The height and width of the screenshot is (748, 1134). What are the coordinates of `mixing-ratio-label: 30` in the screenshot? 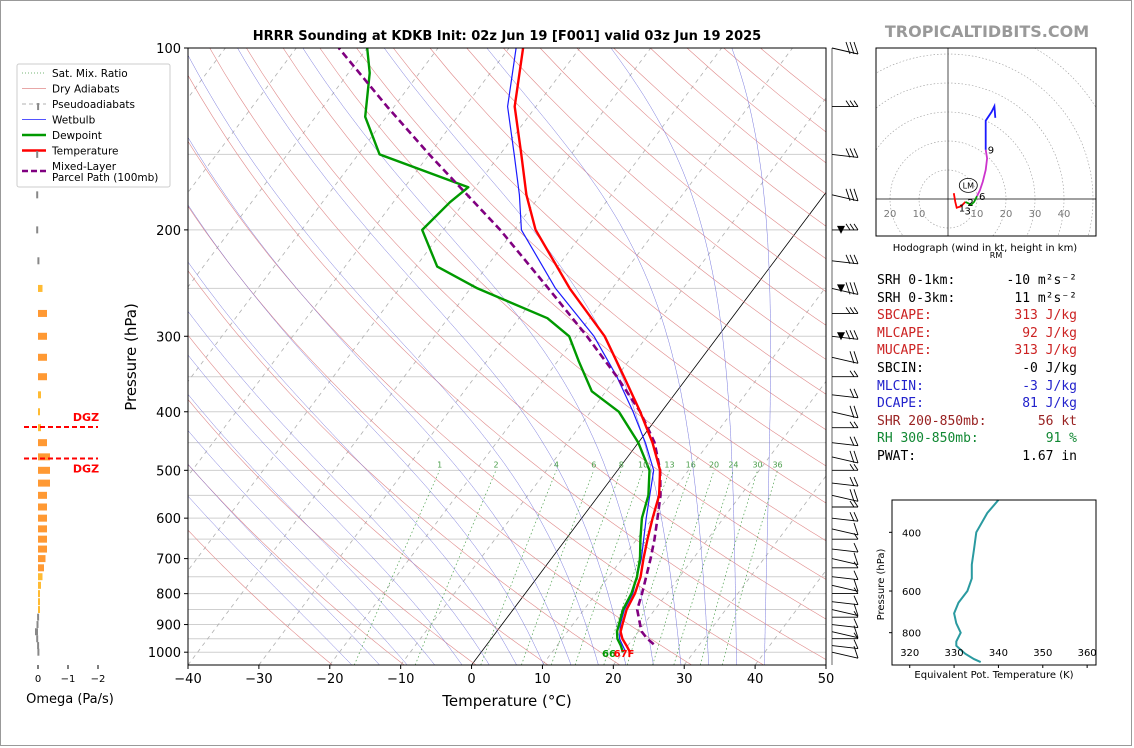 It's located at (757, 464).